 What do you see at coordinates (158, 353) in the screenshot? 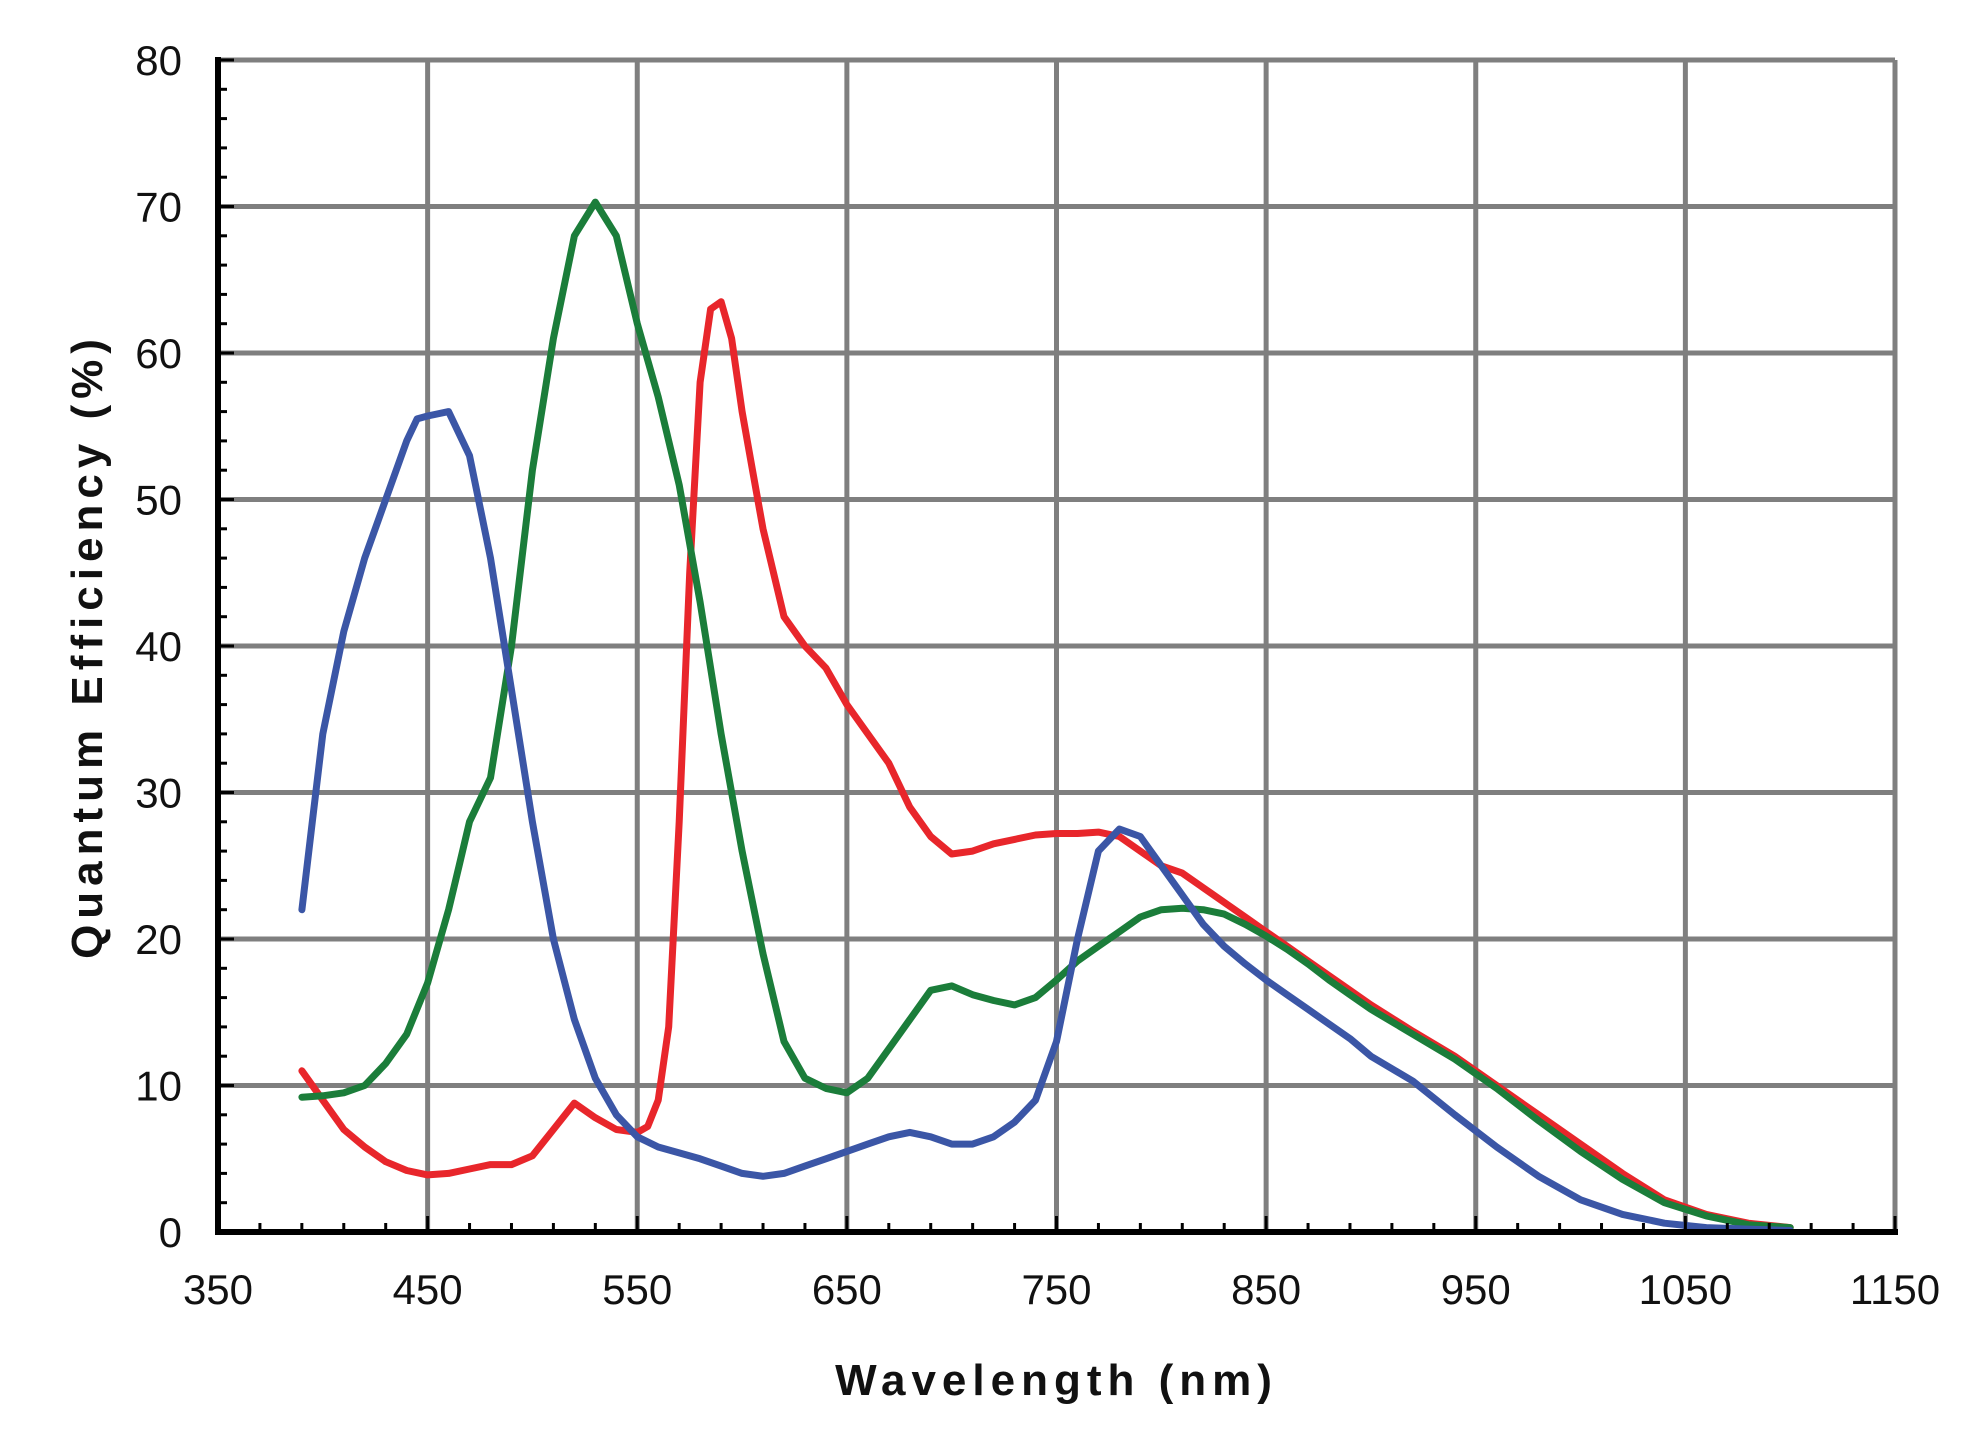
I see `y-tick-label: 60` at bounding box center [158, 353].